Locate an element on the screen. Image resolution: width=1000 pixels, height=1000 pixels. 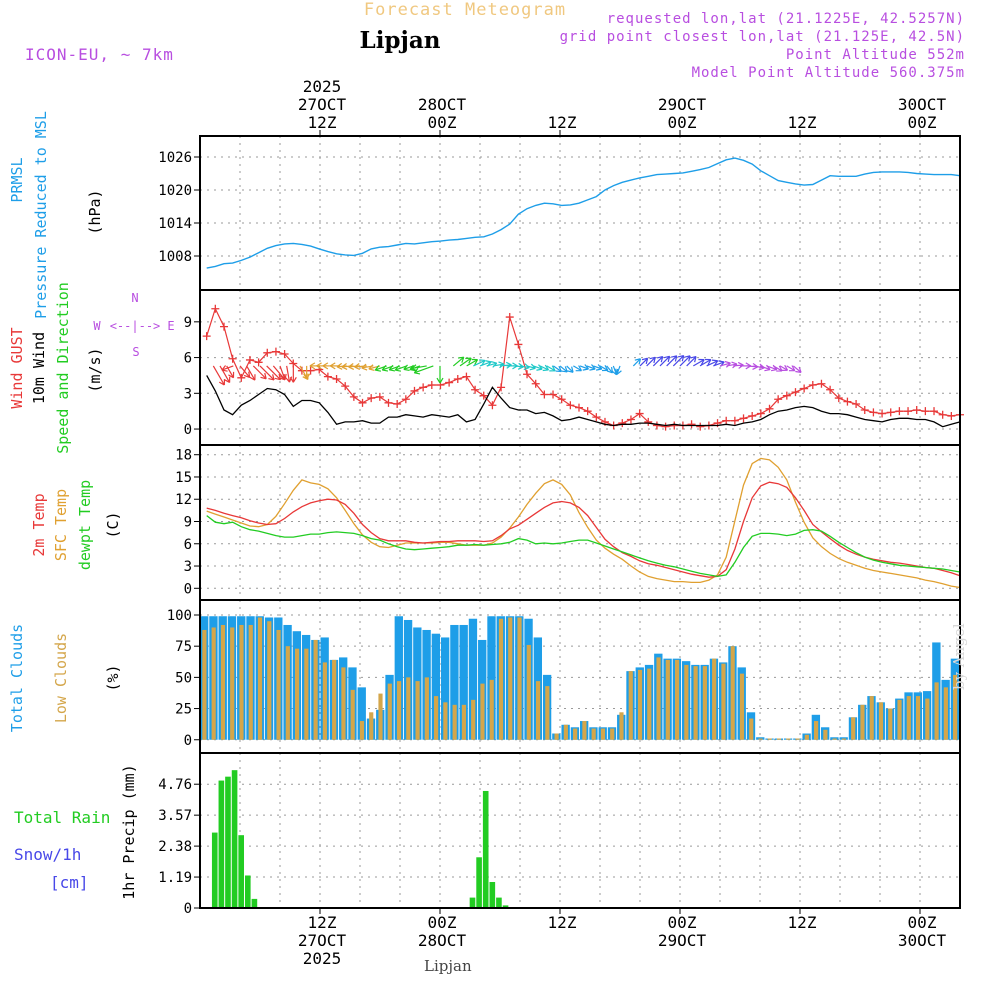
bottom-time-label: 00Z is located at coordinates (922, 922).